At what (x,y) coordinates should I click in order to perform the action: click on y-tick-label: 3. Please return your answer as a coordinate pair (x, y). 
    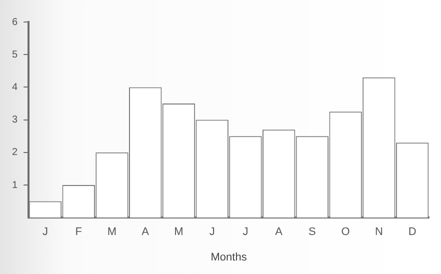
    Looking at the image, I should click on (15, 120).